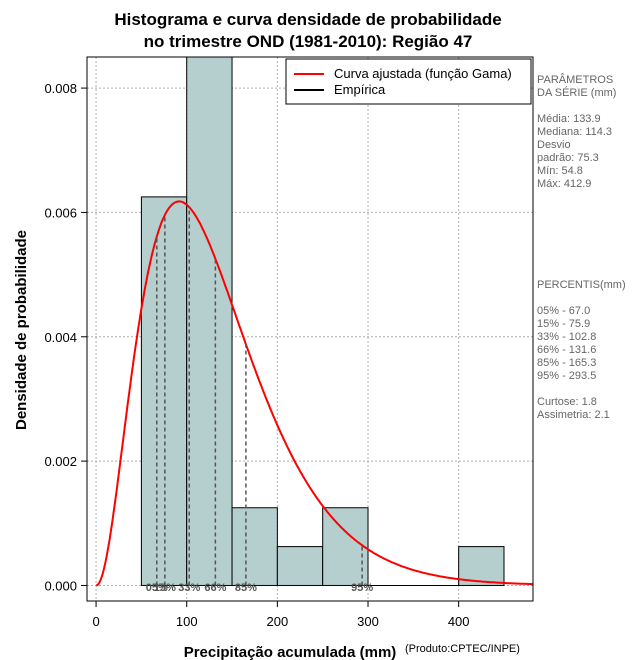  What do you see at coordinates (567, 363) in the screenshot?
I see `stat-p85: 85% - 165.3` at bounding box center [567, 363].